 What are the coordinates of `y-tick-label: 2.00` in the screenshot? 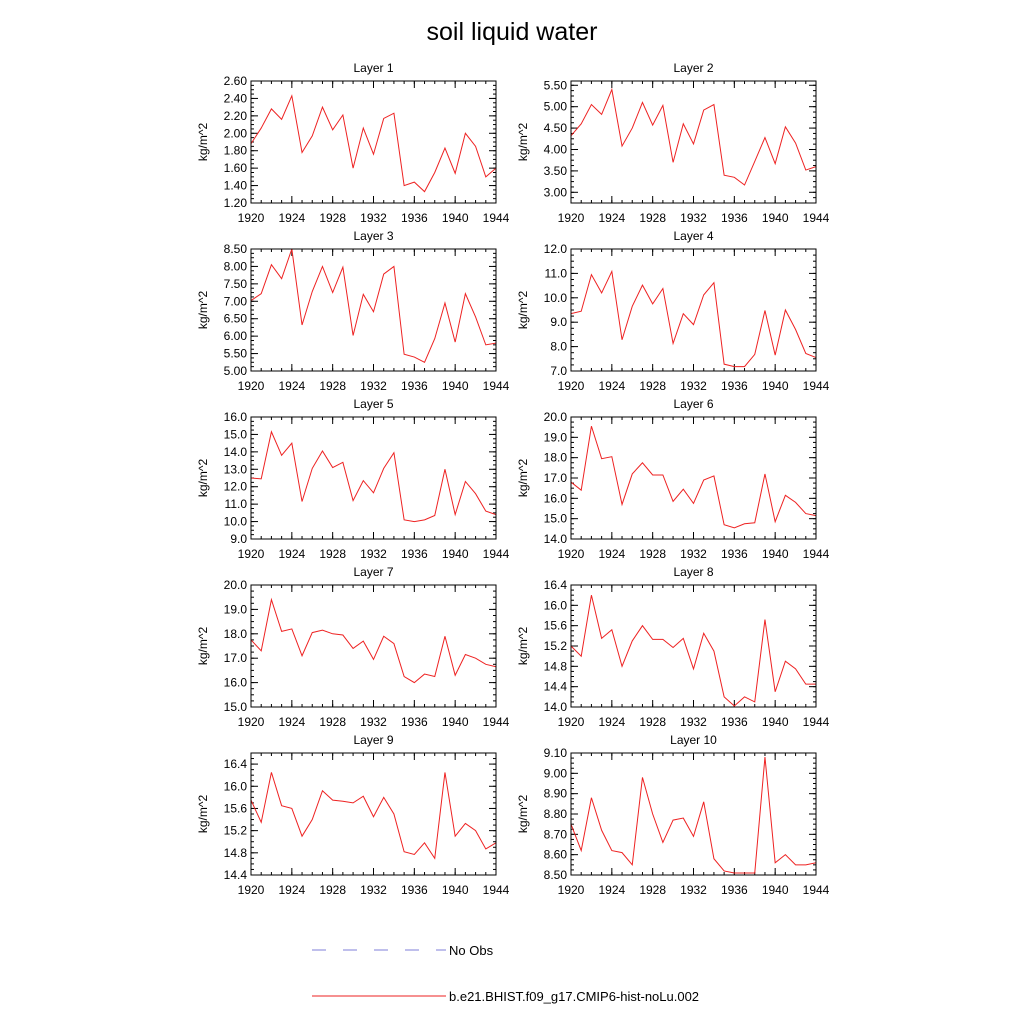 It's located at (236, 133).